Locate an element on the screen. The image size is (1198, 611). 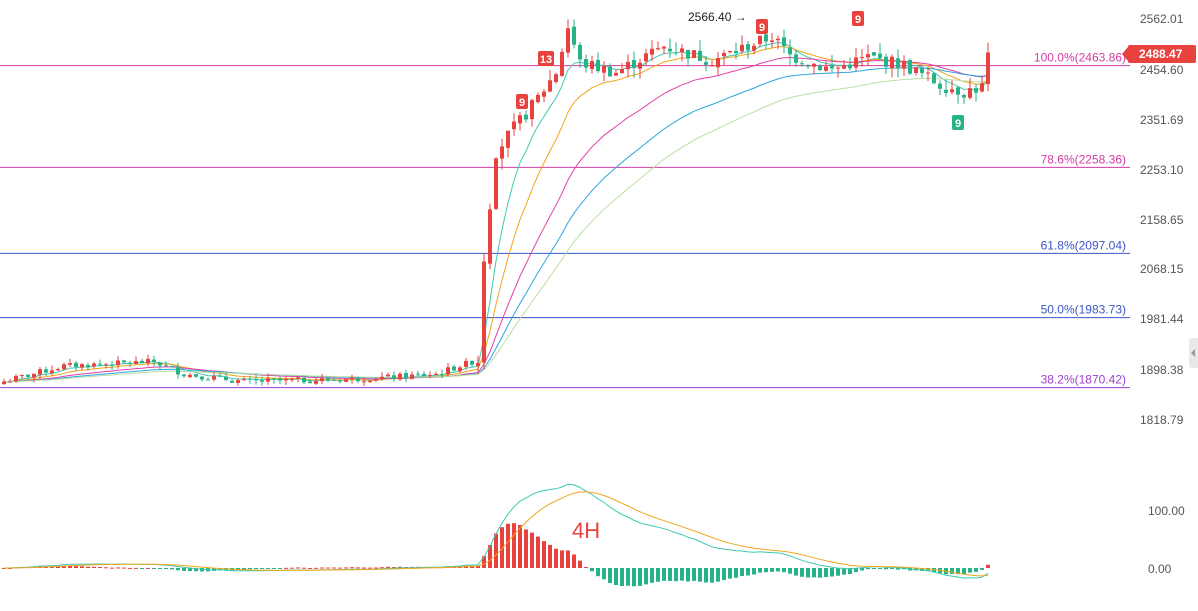
timeframe-label: 4H is located at coordinates (586, 530).